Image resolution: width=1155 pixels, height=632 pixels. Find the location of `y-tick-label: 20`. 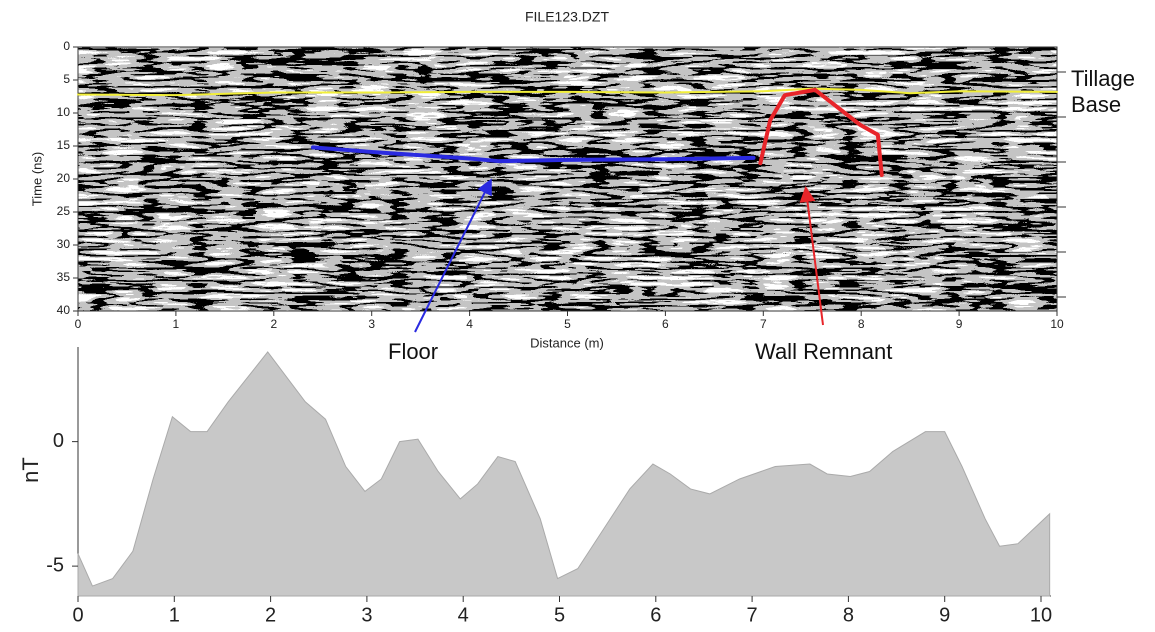

y-tick-label: 20 is located at coordinates (64, 178).